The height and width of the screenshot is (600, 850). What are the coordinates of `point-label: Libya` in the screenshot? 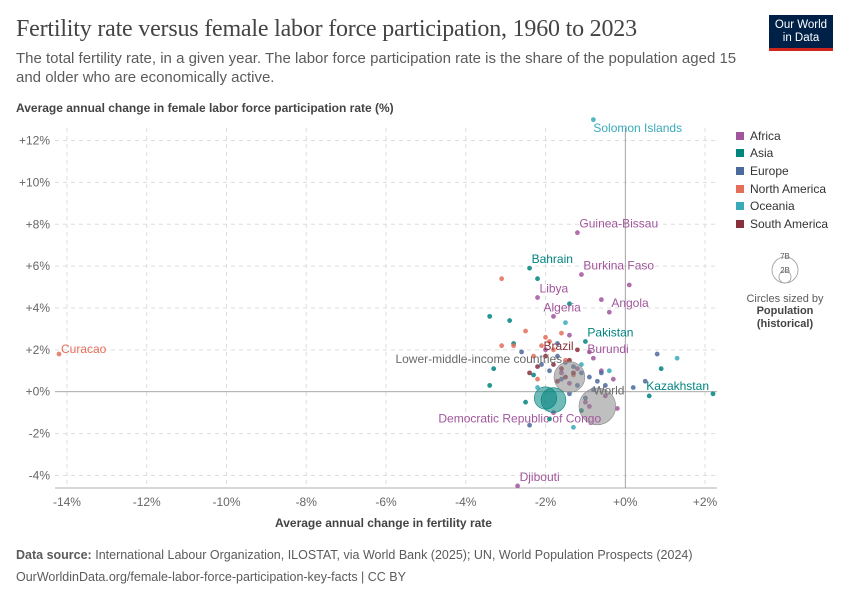 It's located at (554, 289).